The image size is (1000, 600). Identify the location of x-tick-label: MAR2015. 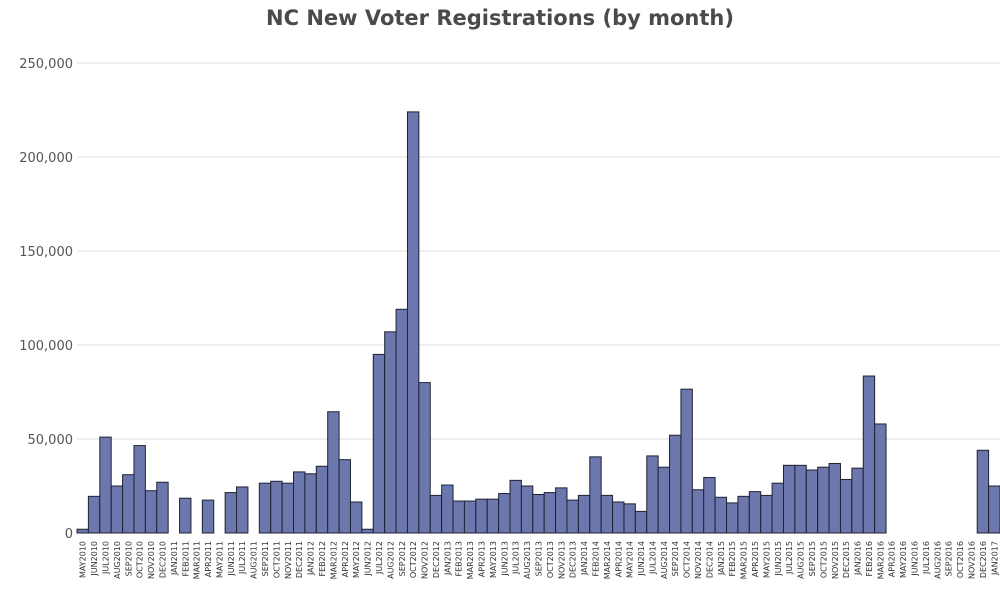
(744, 560).